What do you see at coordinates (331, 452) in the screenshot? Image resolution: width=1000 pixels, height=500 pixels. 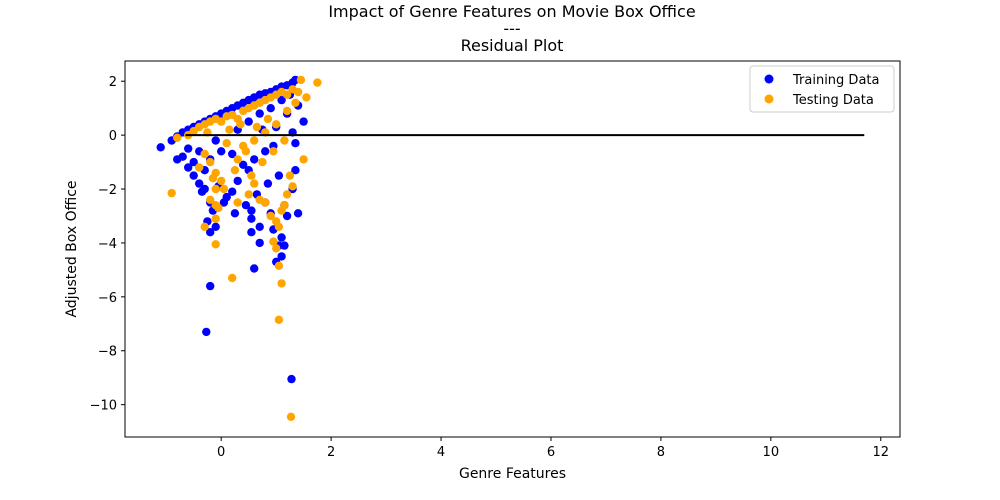 I see `x-tick-label: 2` at bounding box center [331, 452].